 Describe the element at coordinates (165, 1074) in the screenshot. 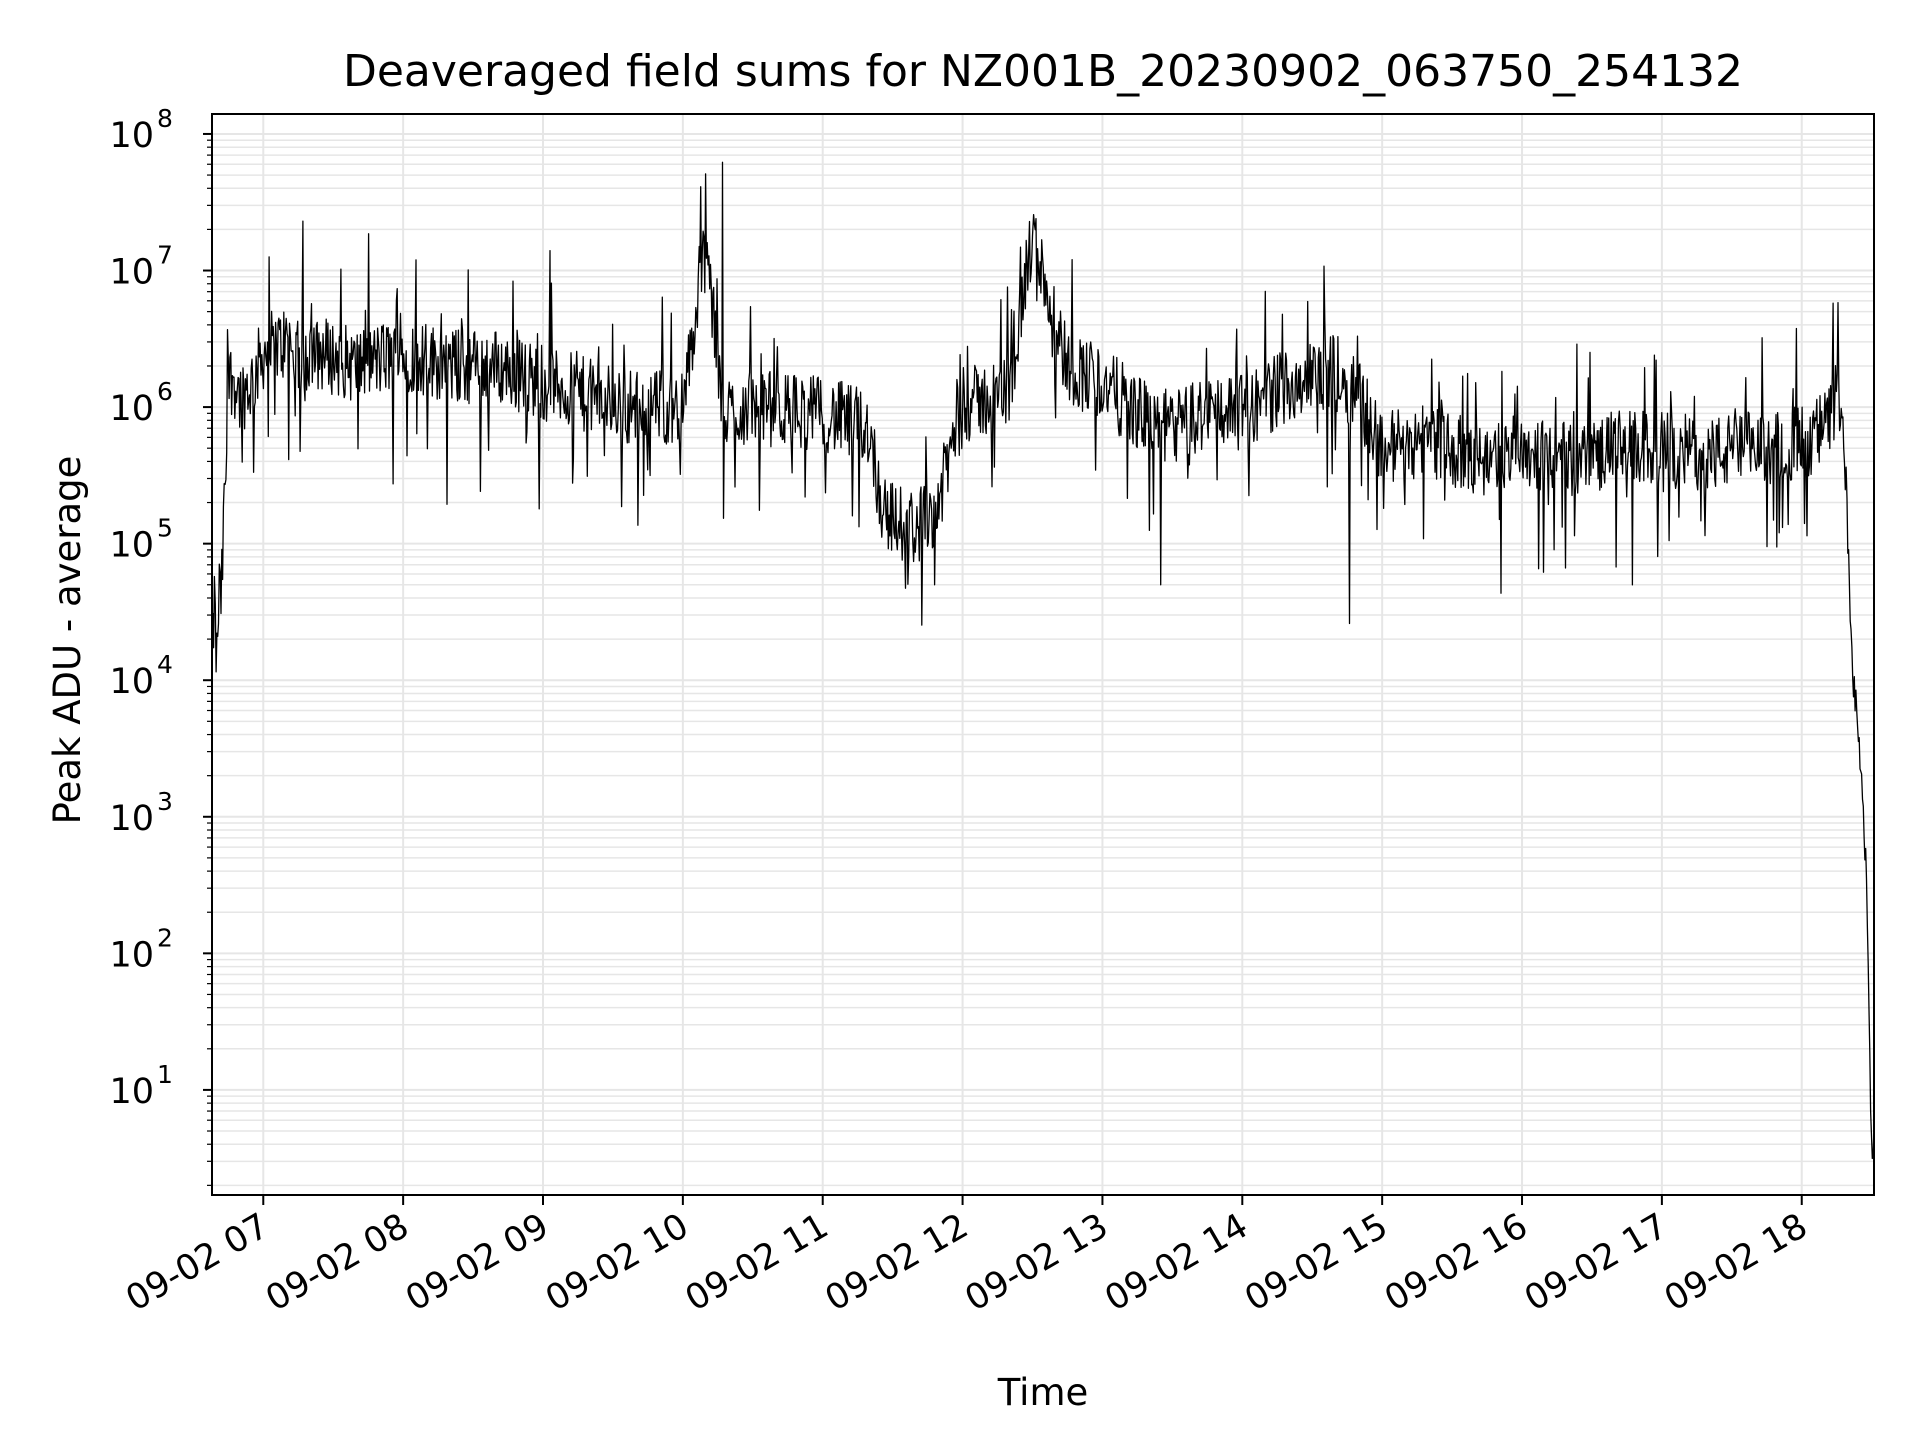

I see `y-tick-label-exponent: 1` at that location.